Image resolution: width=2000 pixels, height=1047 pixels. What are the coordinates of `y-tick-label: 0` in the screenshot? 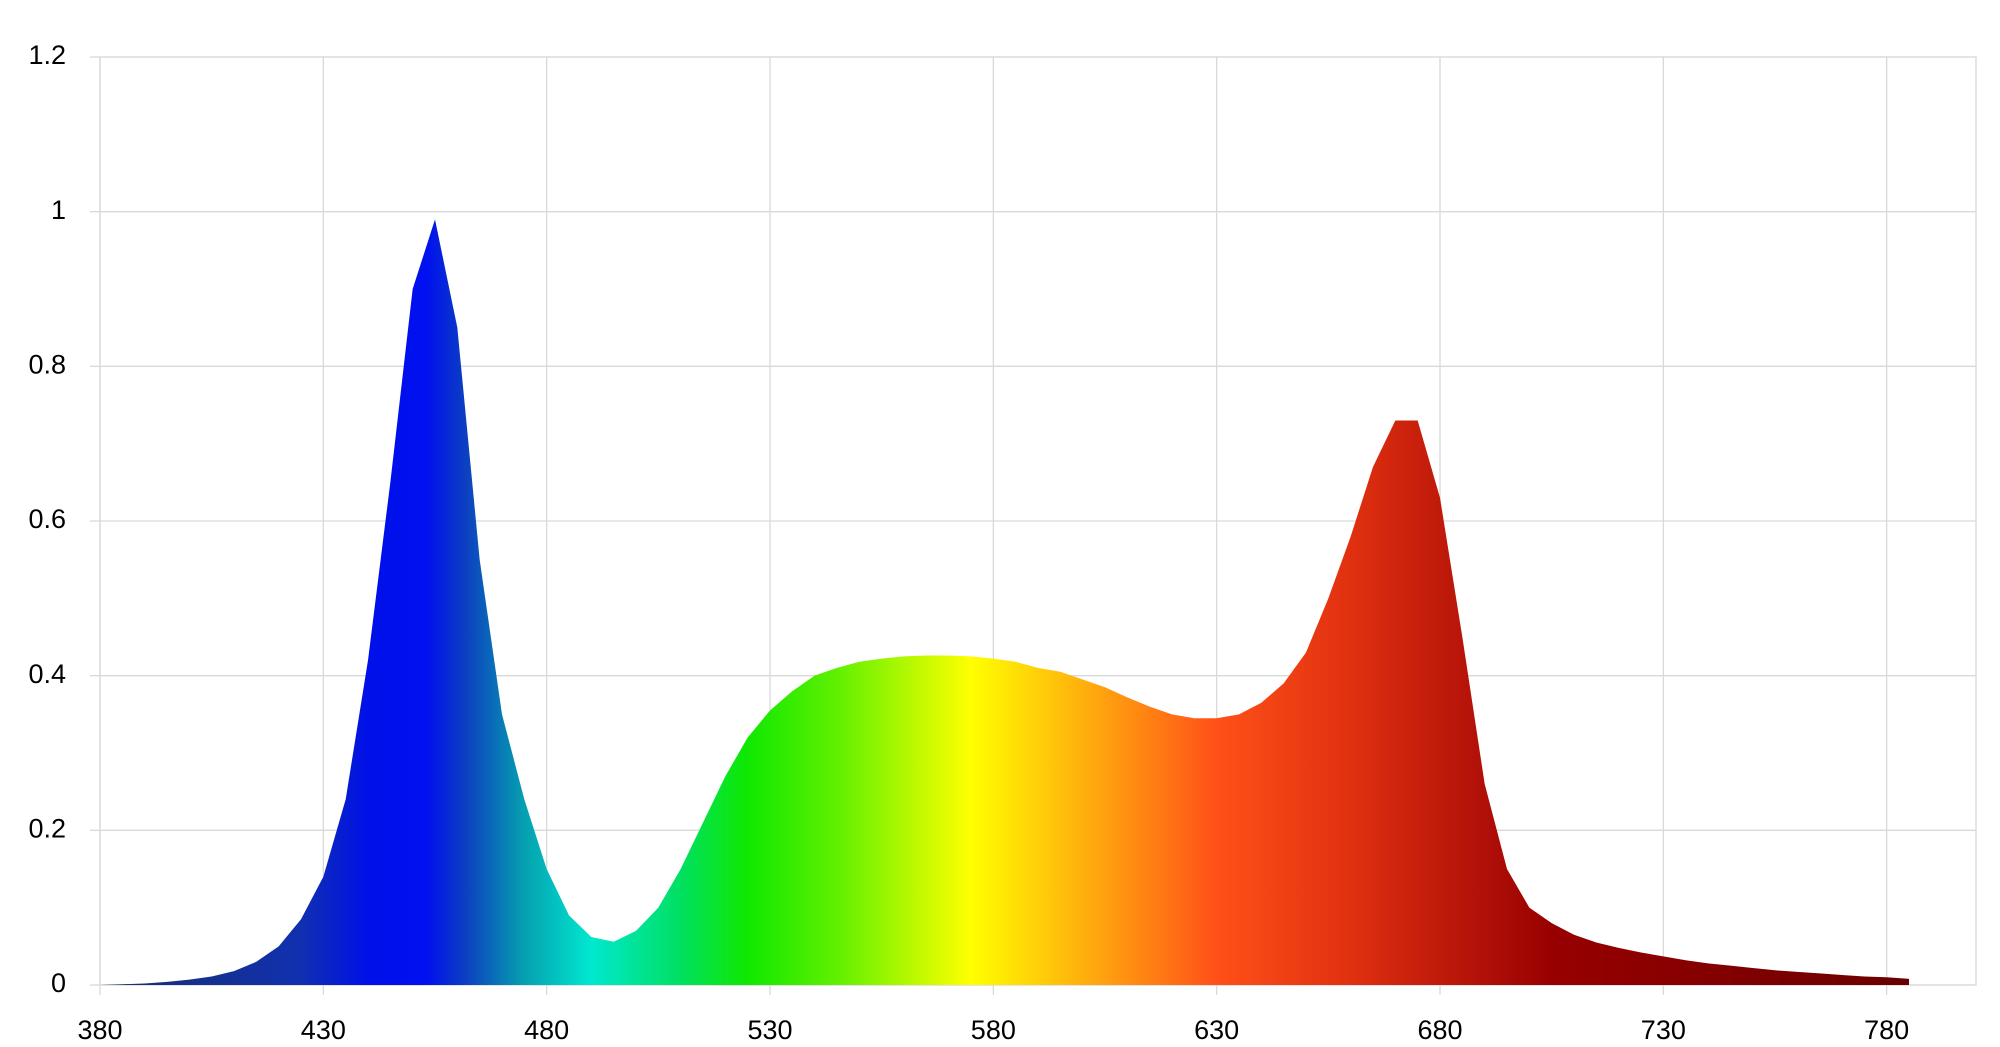 It's located at (58, 983).